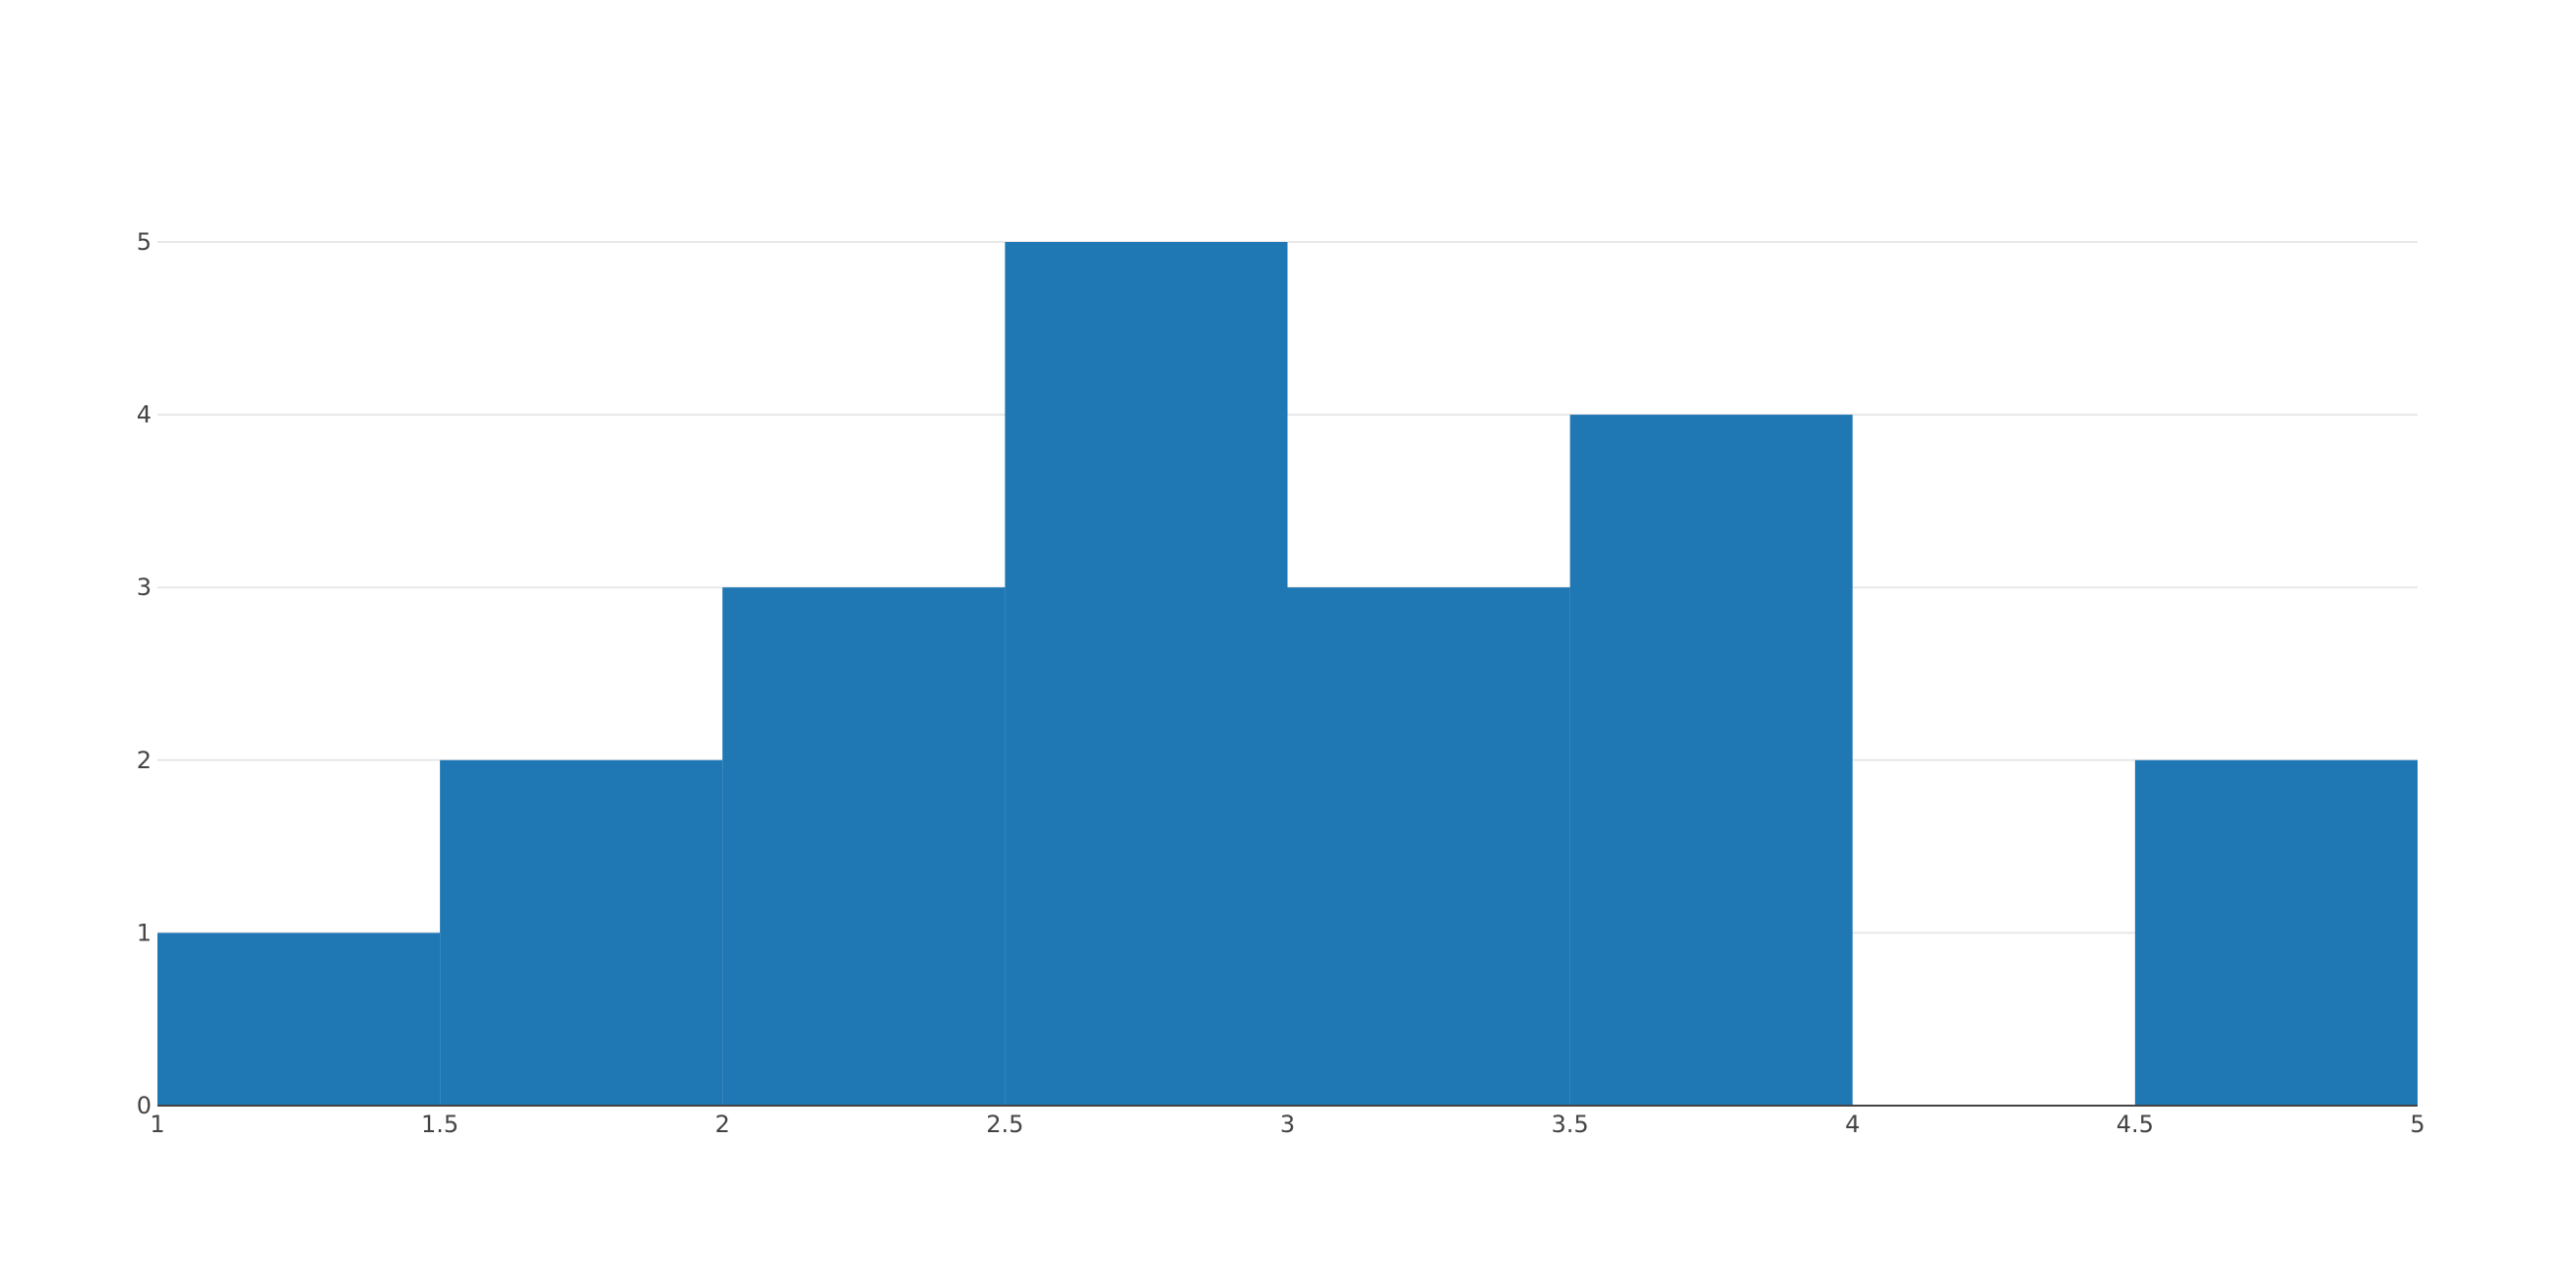 Image resolution: width=2576 pixels, height=1263 pixels. I want to click on y-tick-label: 2, so click(144, 761).